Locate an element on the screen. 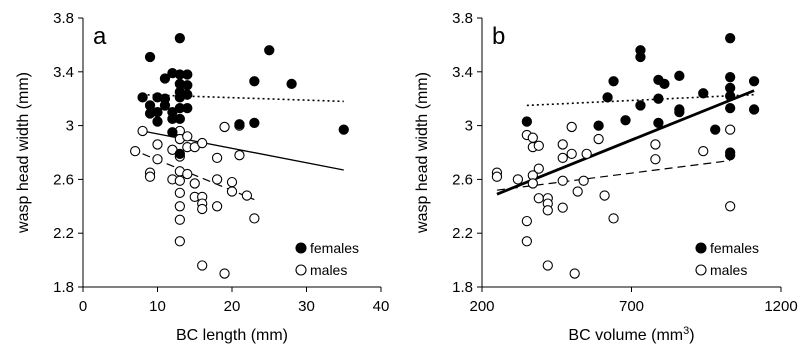 The height and width of the screenshot is (363, 808). x-ticks: 200 700 1200 is located at coordinates (633, 301).